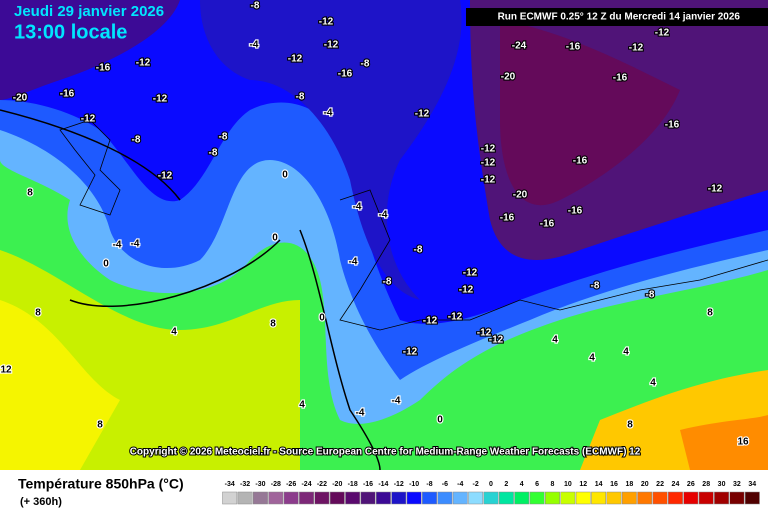  What do you see at coordinates (322, 484) in the screenshot?
I see `scale-label: -22` at bounding box center [322, 484].